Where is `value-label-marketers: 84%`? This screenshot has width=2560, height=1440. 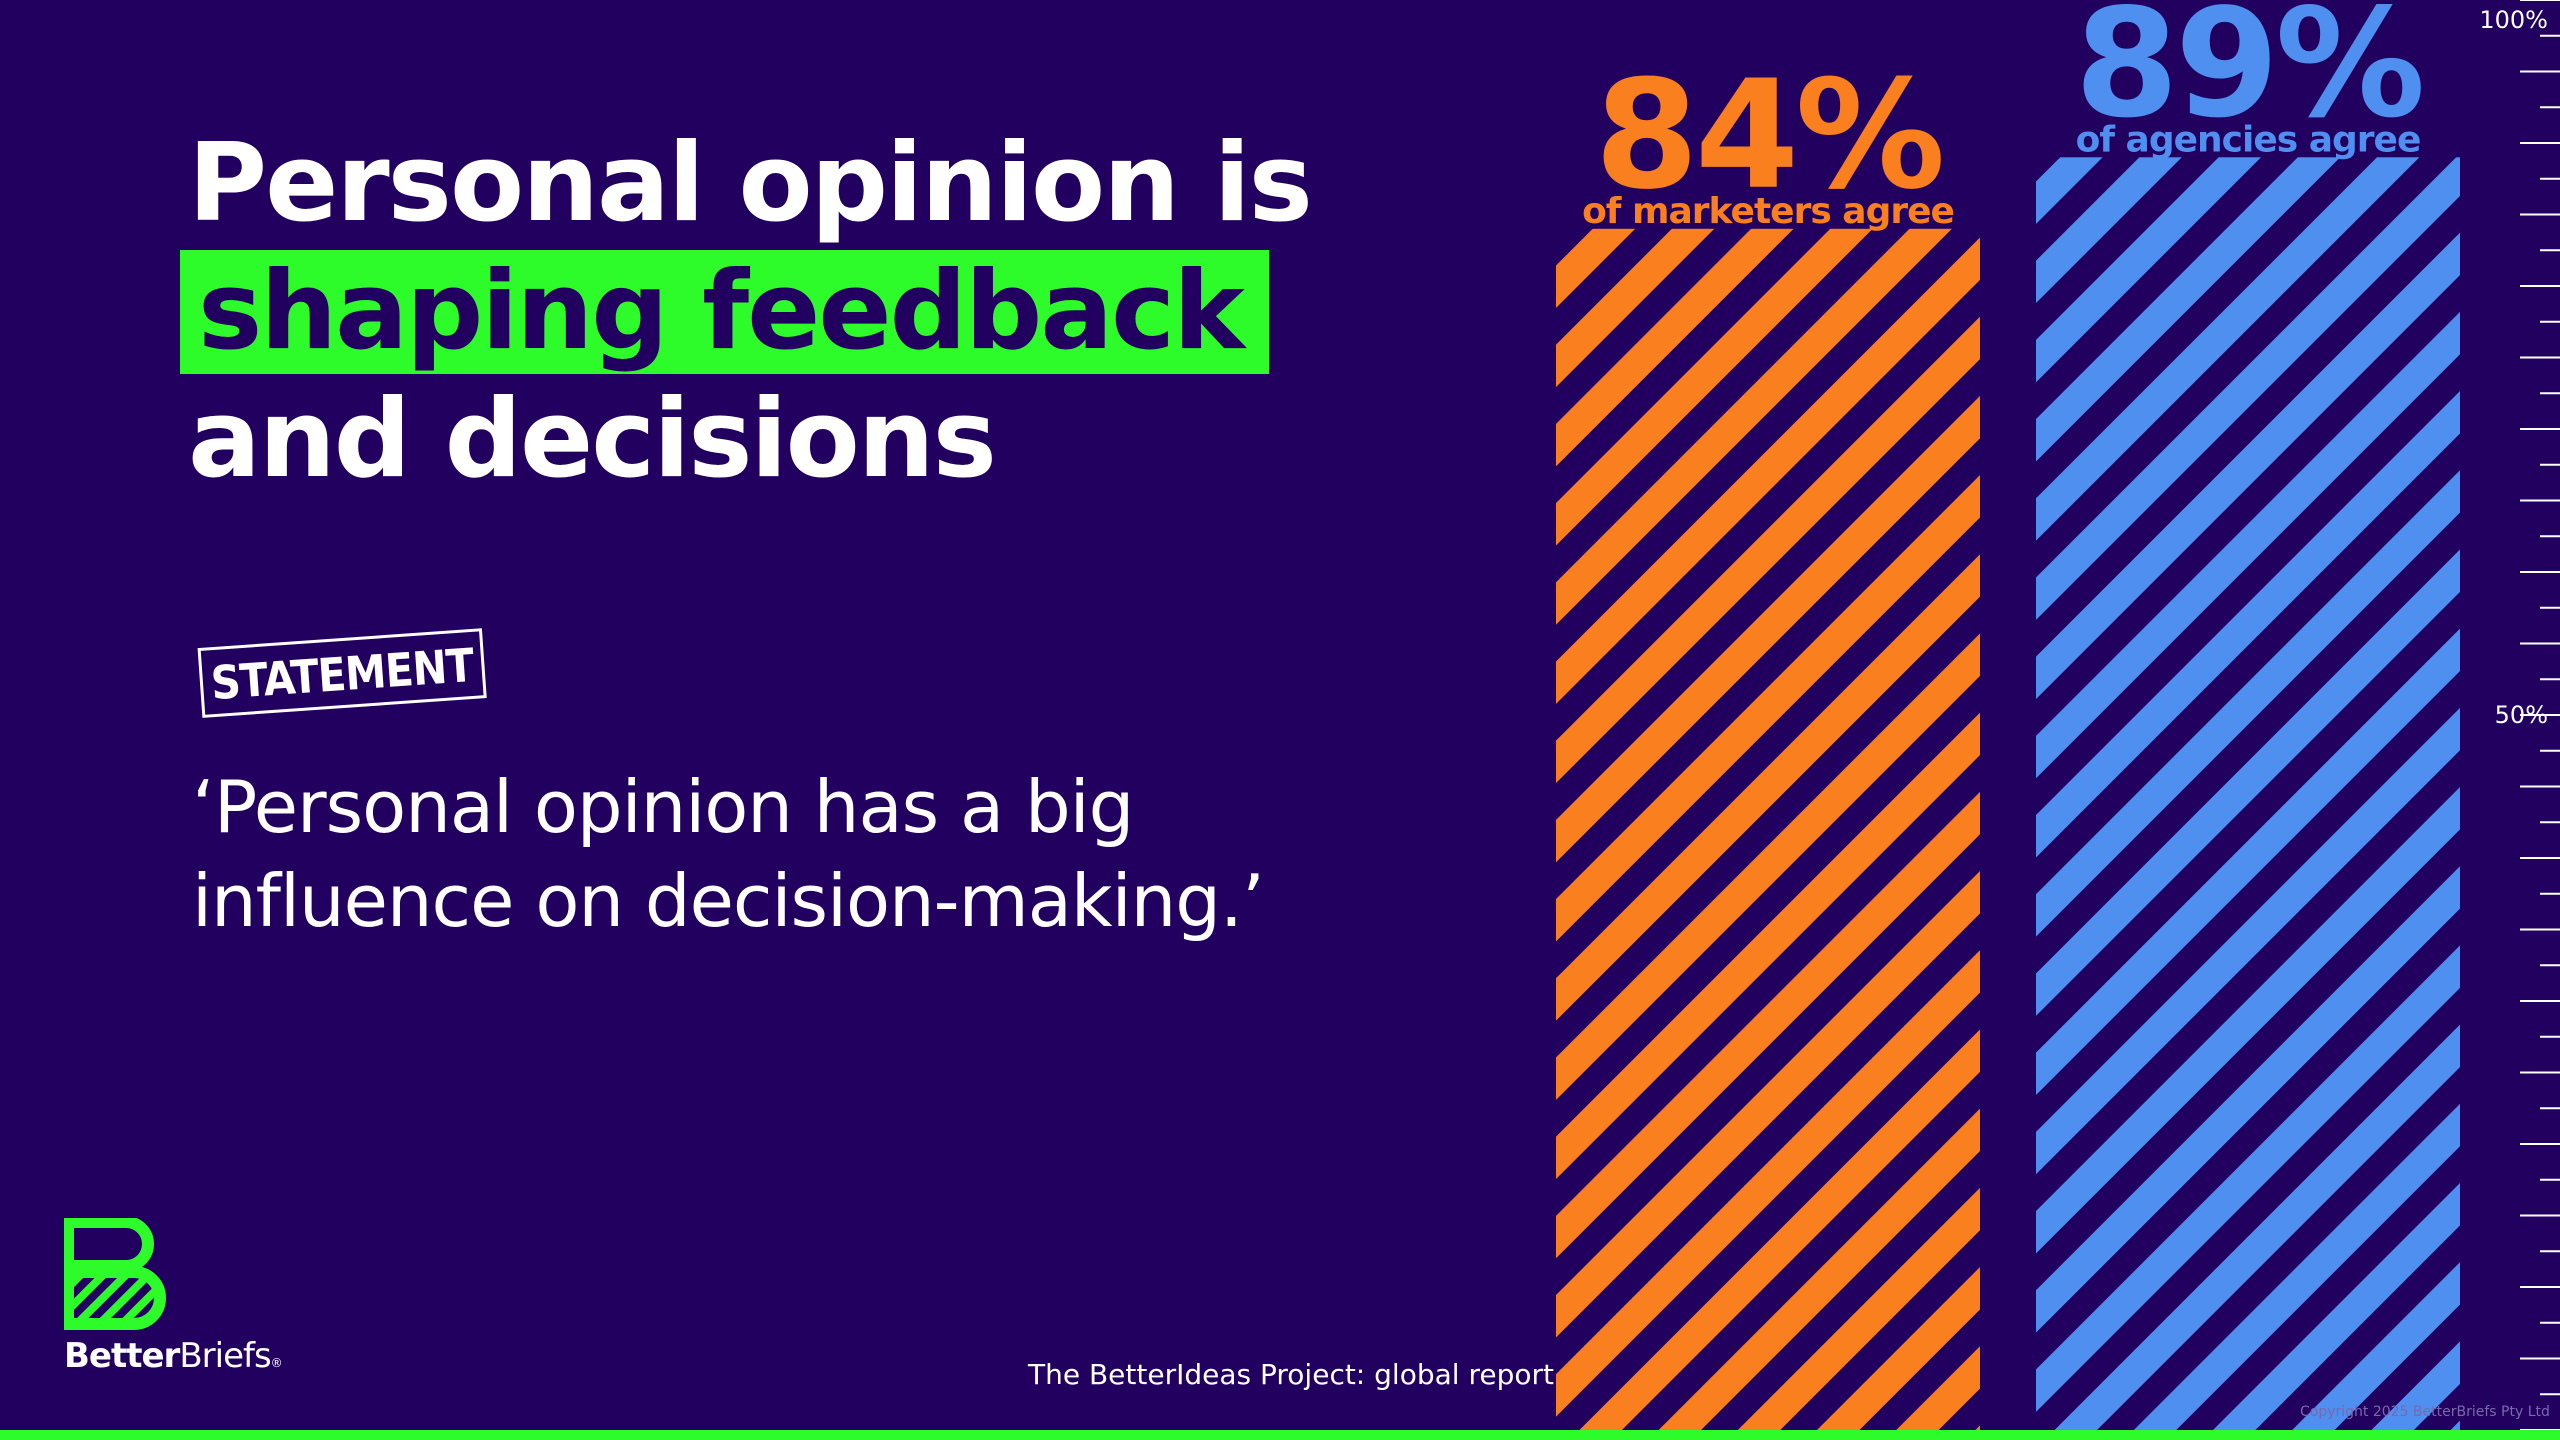
value-label-marketers: 84% is located at coordinates (1767, 136).